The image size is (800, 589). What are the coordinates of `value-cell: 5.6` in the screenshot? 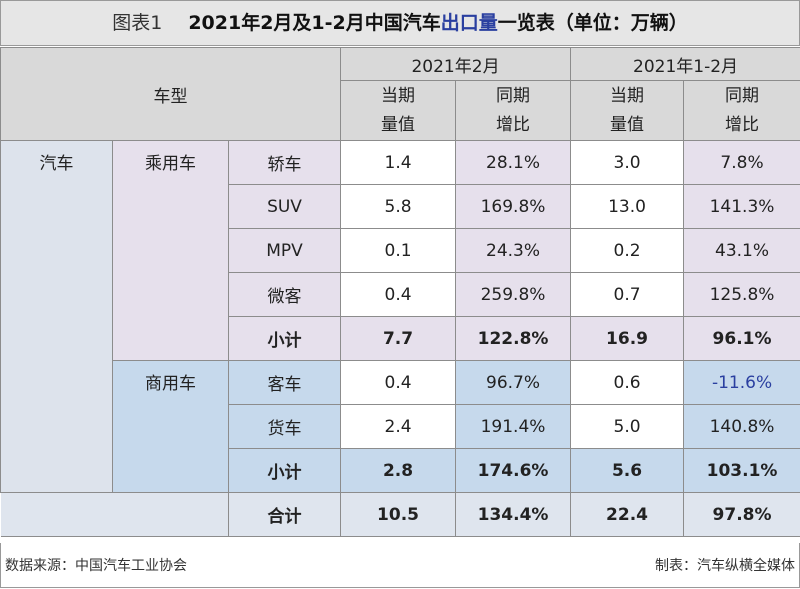 It's located at (627, 470).